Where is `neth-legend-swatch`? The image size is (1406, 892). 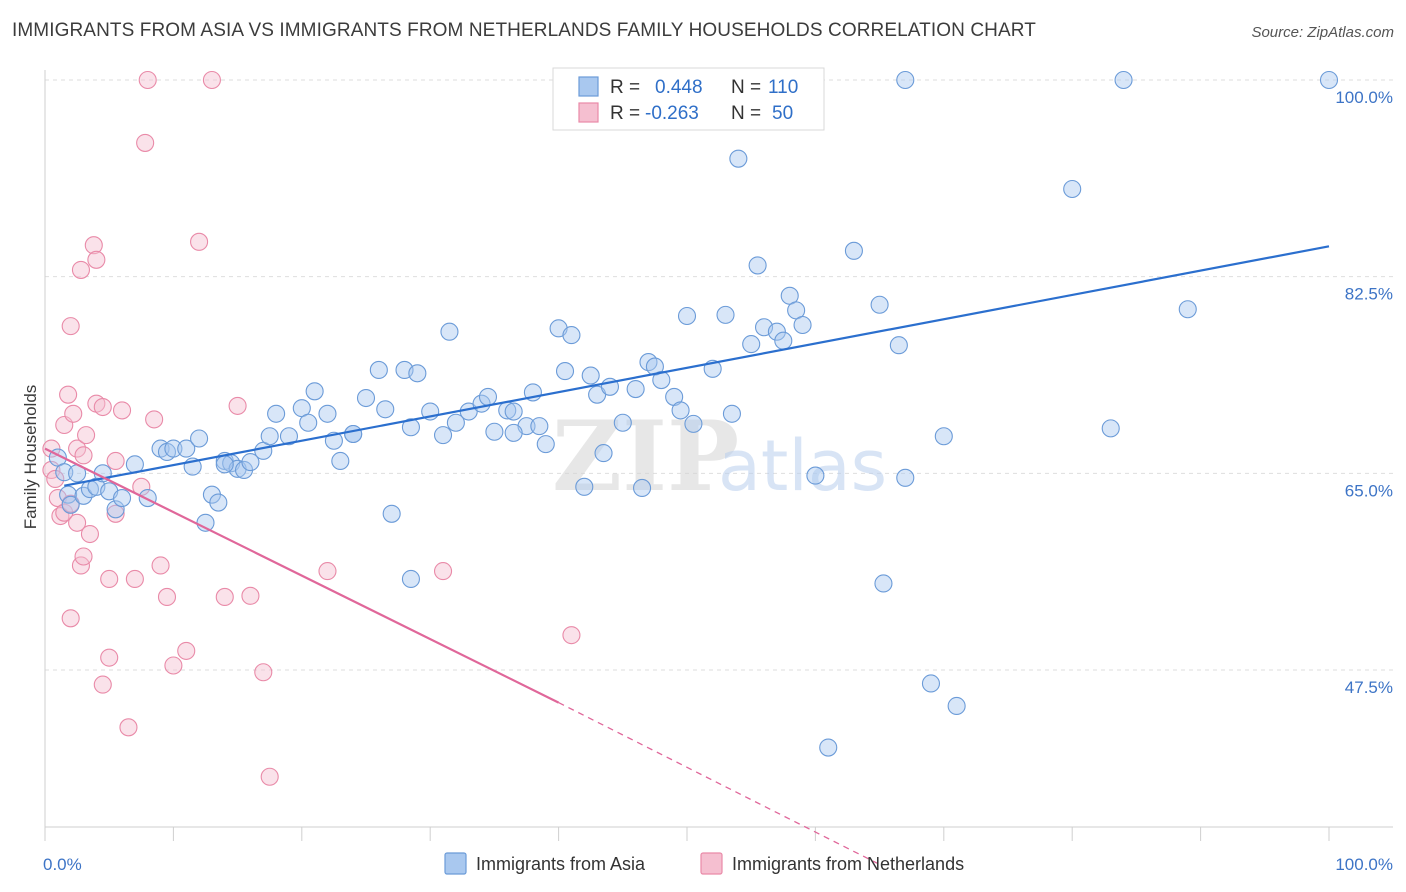
neth-legend-swatch is located at coordinates (588, 112).